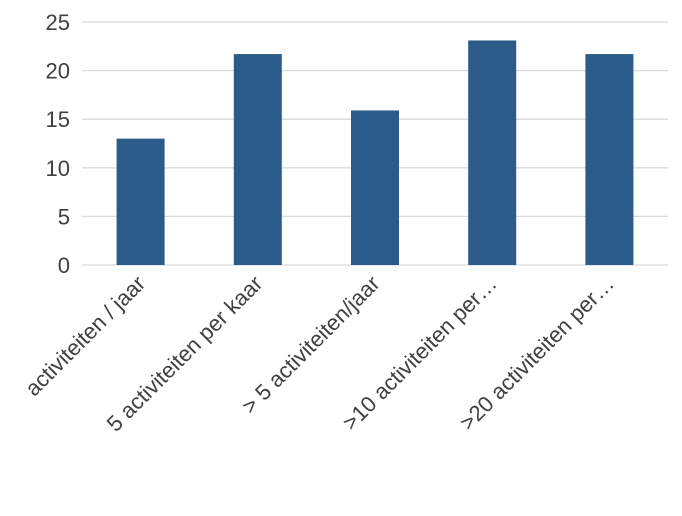  I want to click on y-tick-label: 20, so click(58, 71).